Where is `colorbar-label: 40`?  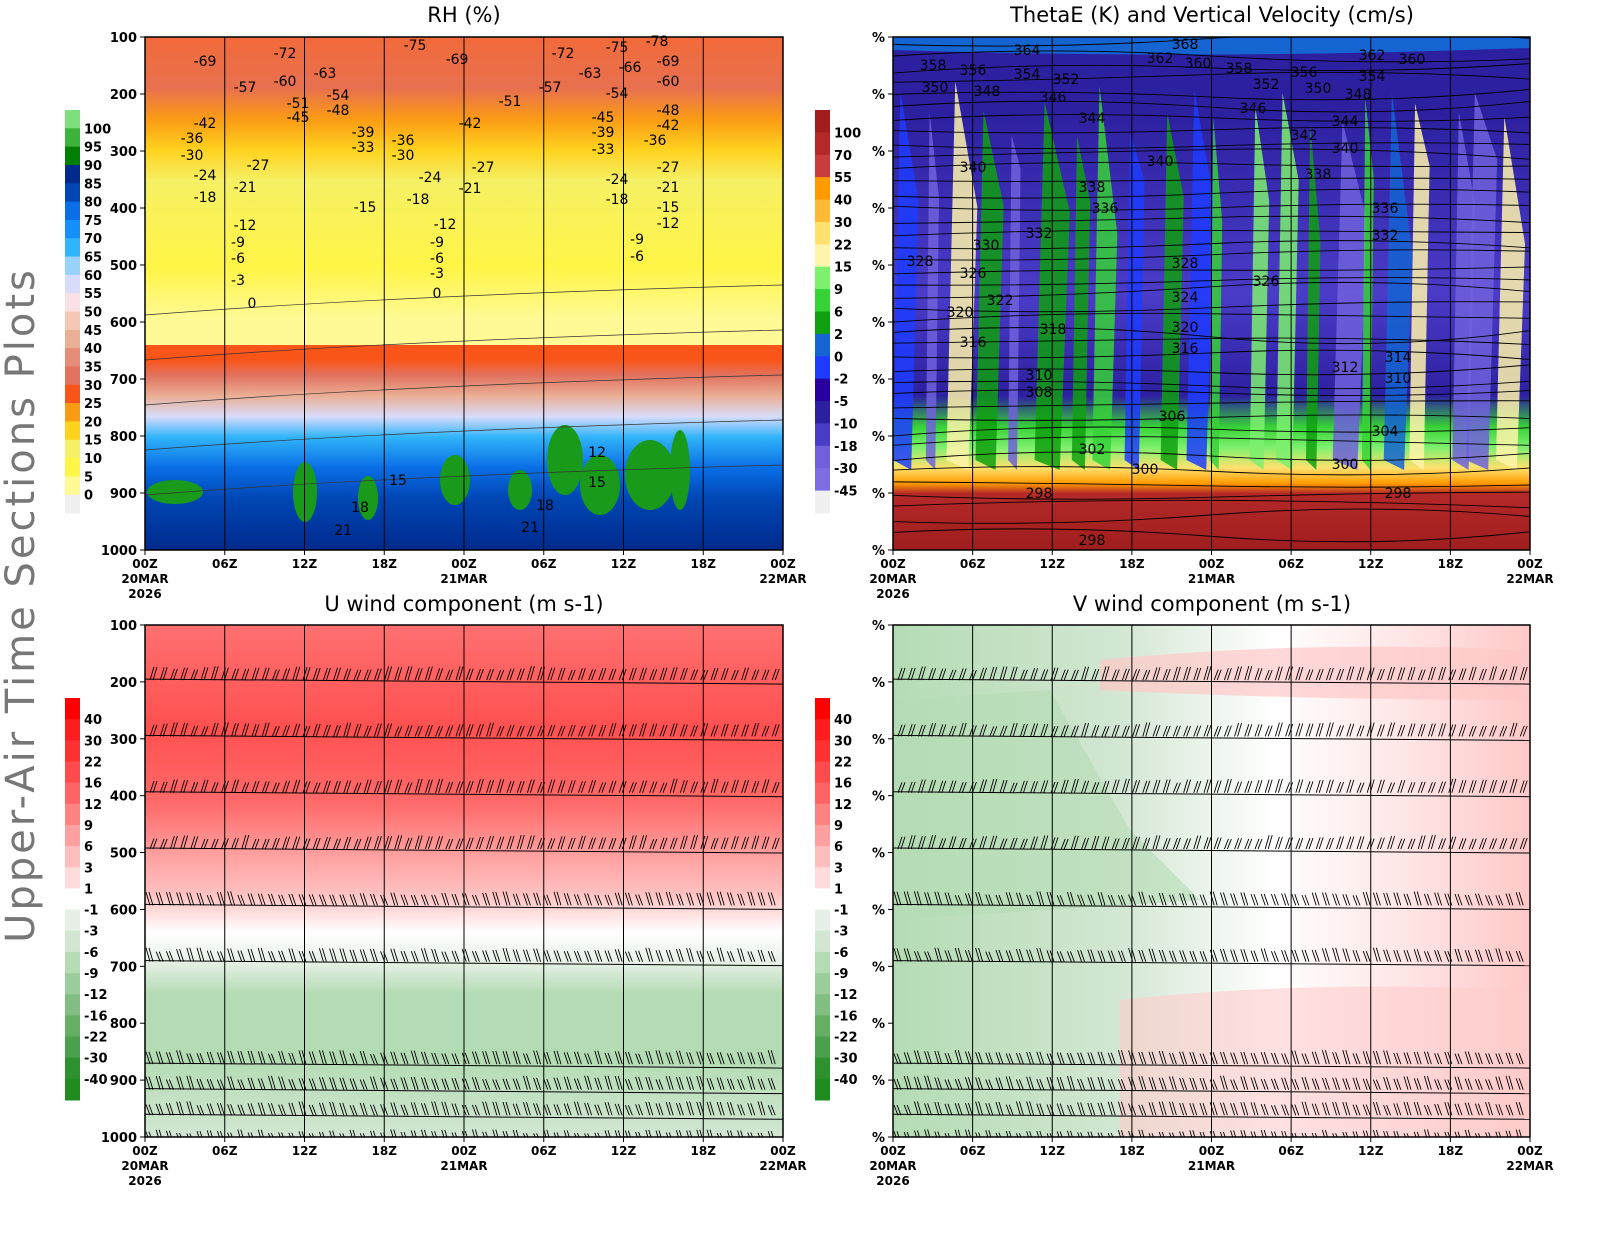
colorbar-label: 40 is located at coordinates (843, 201).